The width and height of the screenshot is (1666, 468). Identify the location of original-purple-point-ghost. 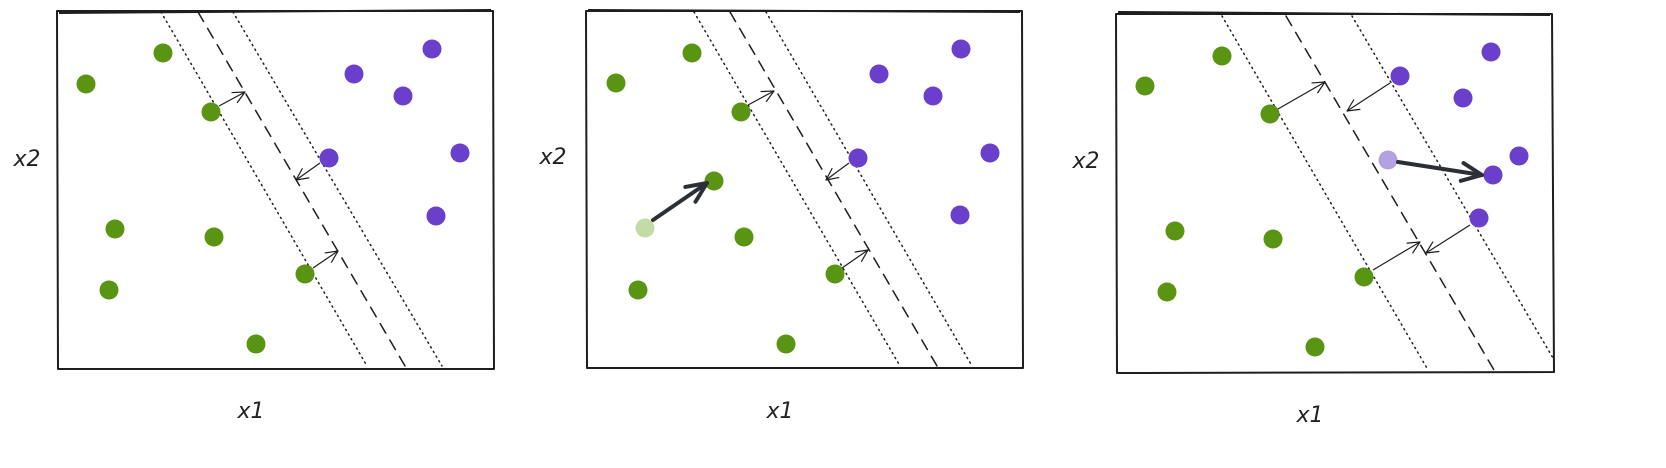
(1388, 160).